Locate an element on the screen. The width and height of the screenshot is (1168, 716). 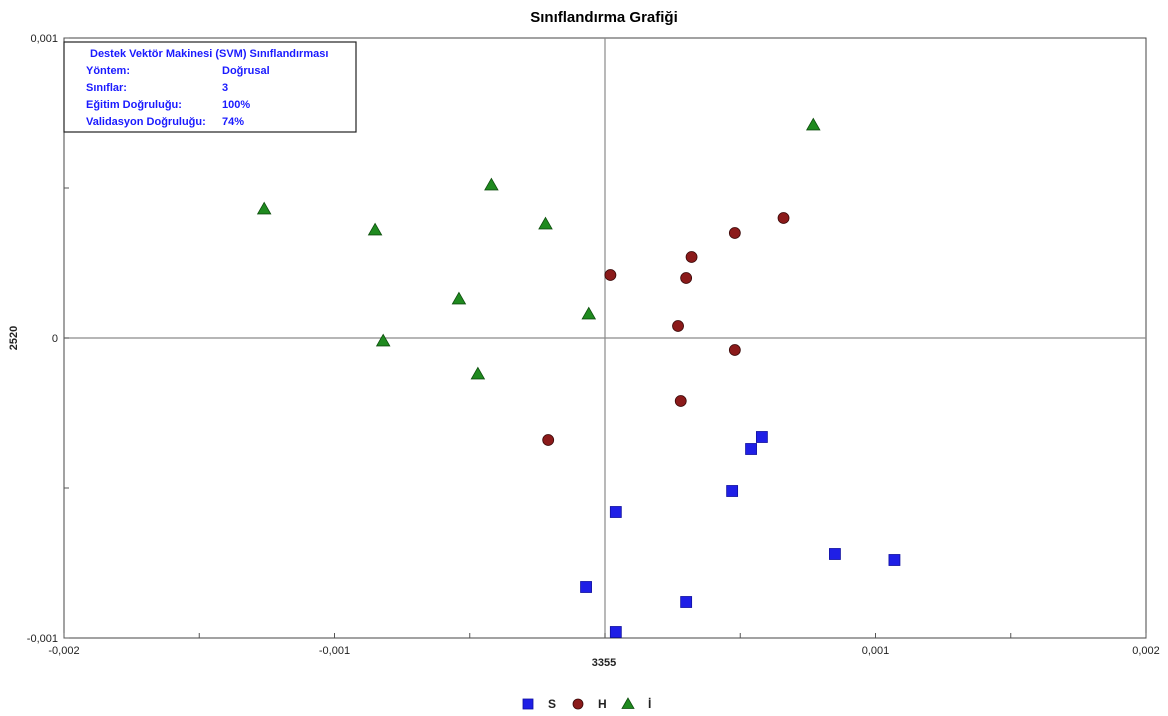
info-box-key: Eğitim Doğruluğu: is located at coordinates (134, 105).